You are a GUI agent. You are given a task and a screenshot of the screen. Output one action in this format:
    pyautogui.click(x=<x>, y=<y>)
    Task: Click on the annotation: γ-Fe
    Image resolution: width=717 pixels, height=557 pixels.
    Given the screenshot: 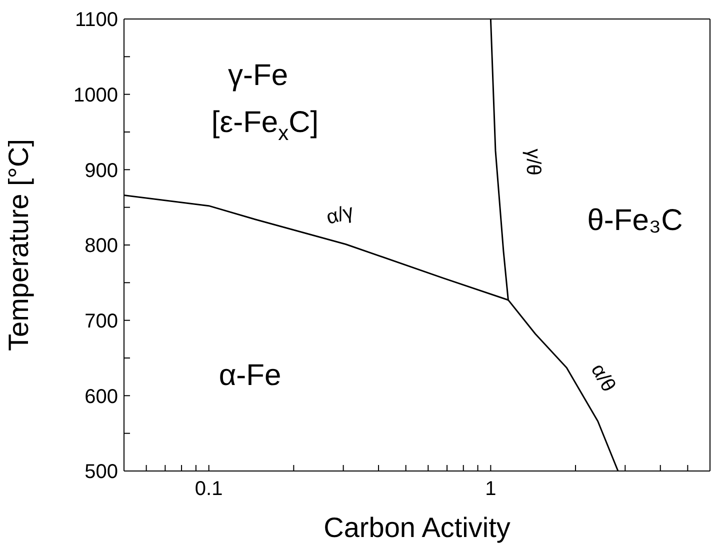 What is the action you would take?
    pyautogui.click(x=258, y=75)
    